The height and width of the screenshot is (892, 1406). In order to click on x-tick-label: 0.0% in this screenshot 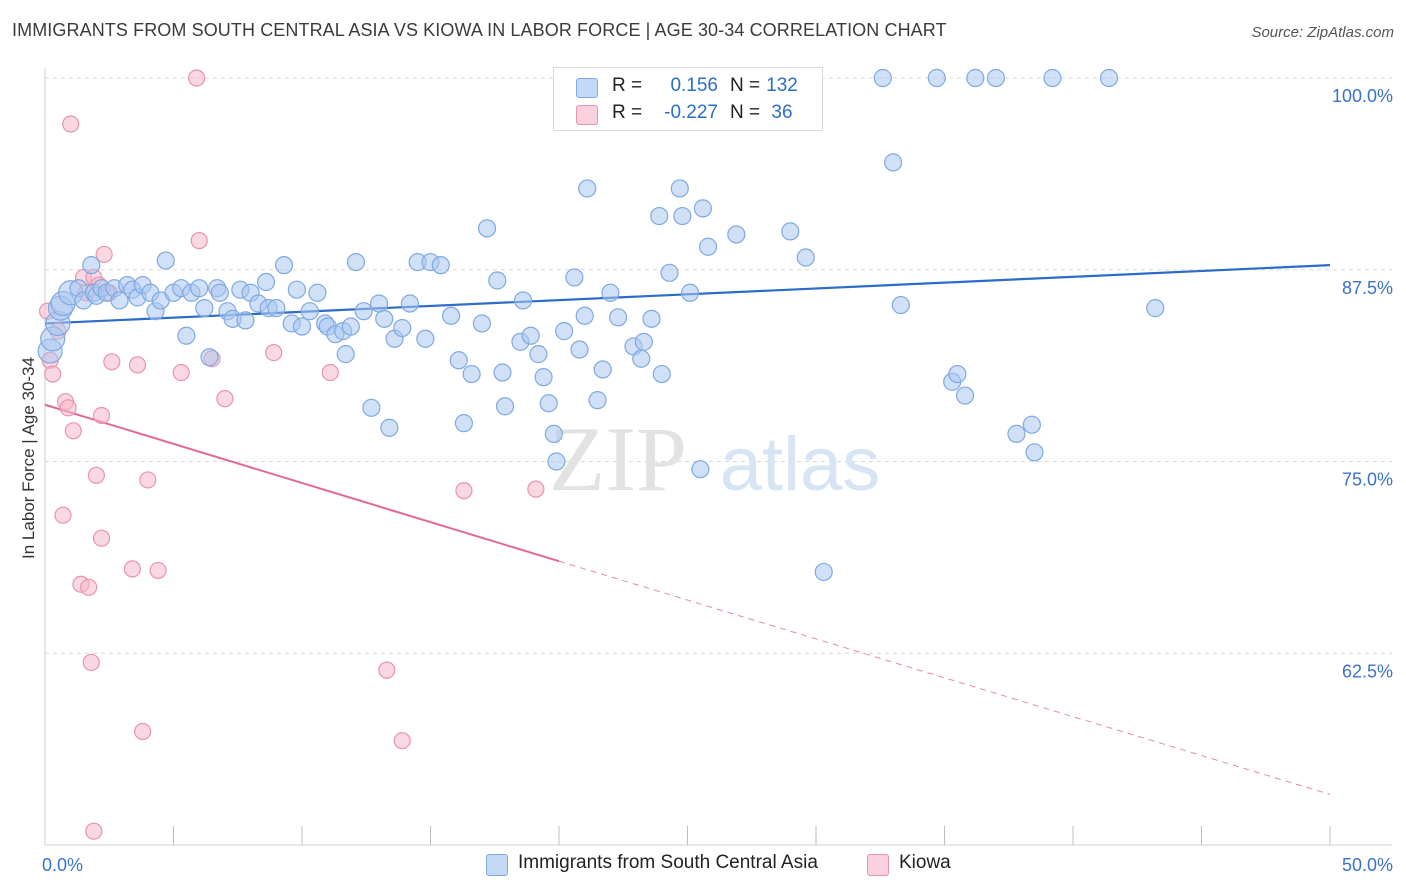, I will do `click(62, 865)`.